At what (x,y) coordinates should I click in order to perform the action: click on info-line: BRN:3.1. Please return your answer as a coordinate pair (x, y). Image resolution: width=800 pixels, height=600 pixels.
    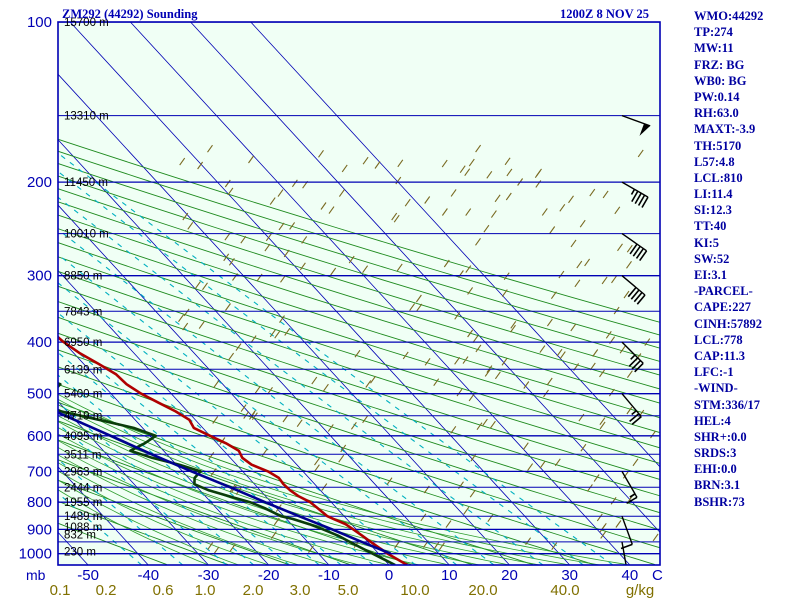
    Looking at the image, I should click on (717, 485).